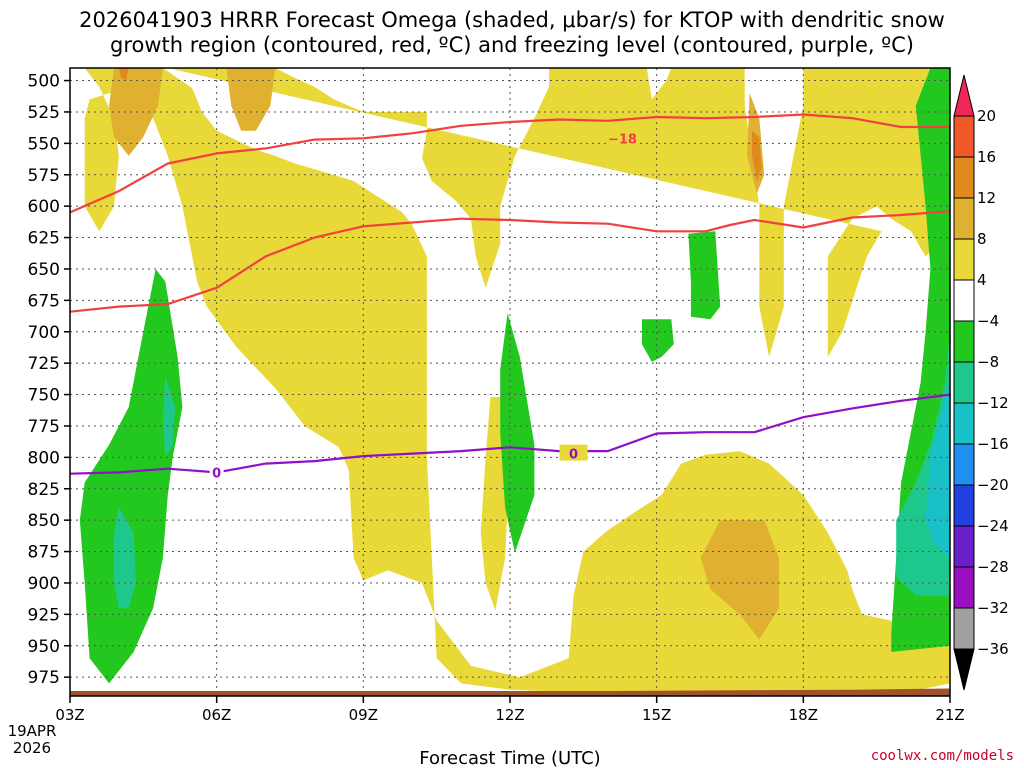  I want to click on x-tick-label-09Z: 09Z, so click(363, 715).